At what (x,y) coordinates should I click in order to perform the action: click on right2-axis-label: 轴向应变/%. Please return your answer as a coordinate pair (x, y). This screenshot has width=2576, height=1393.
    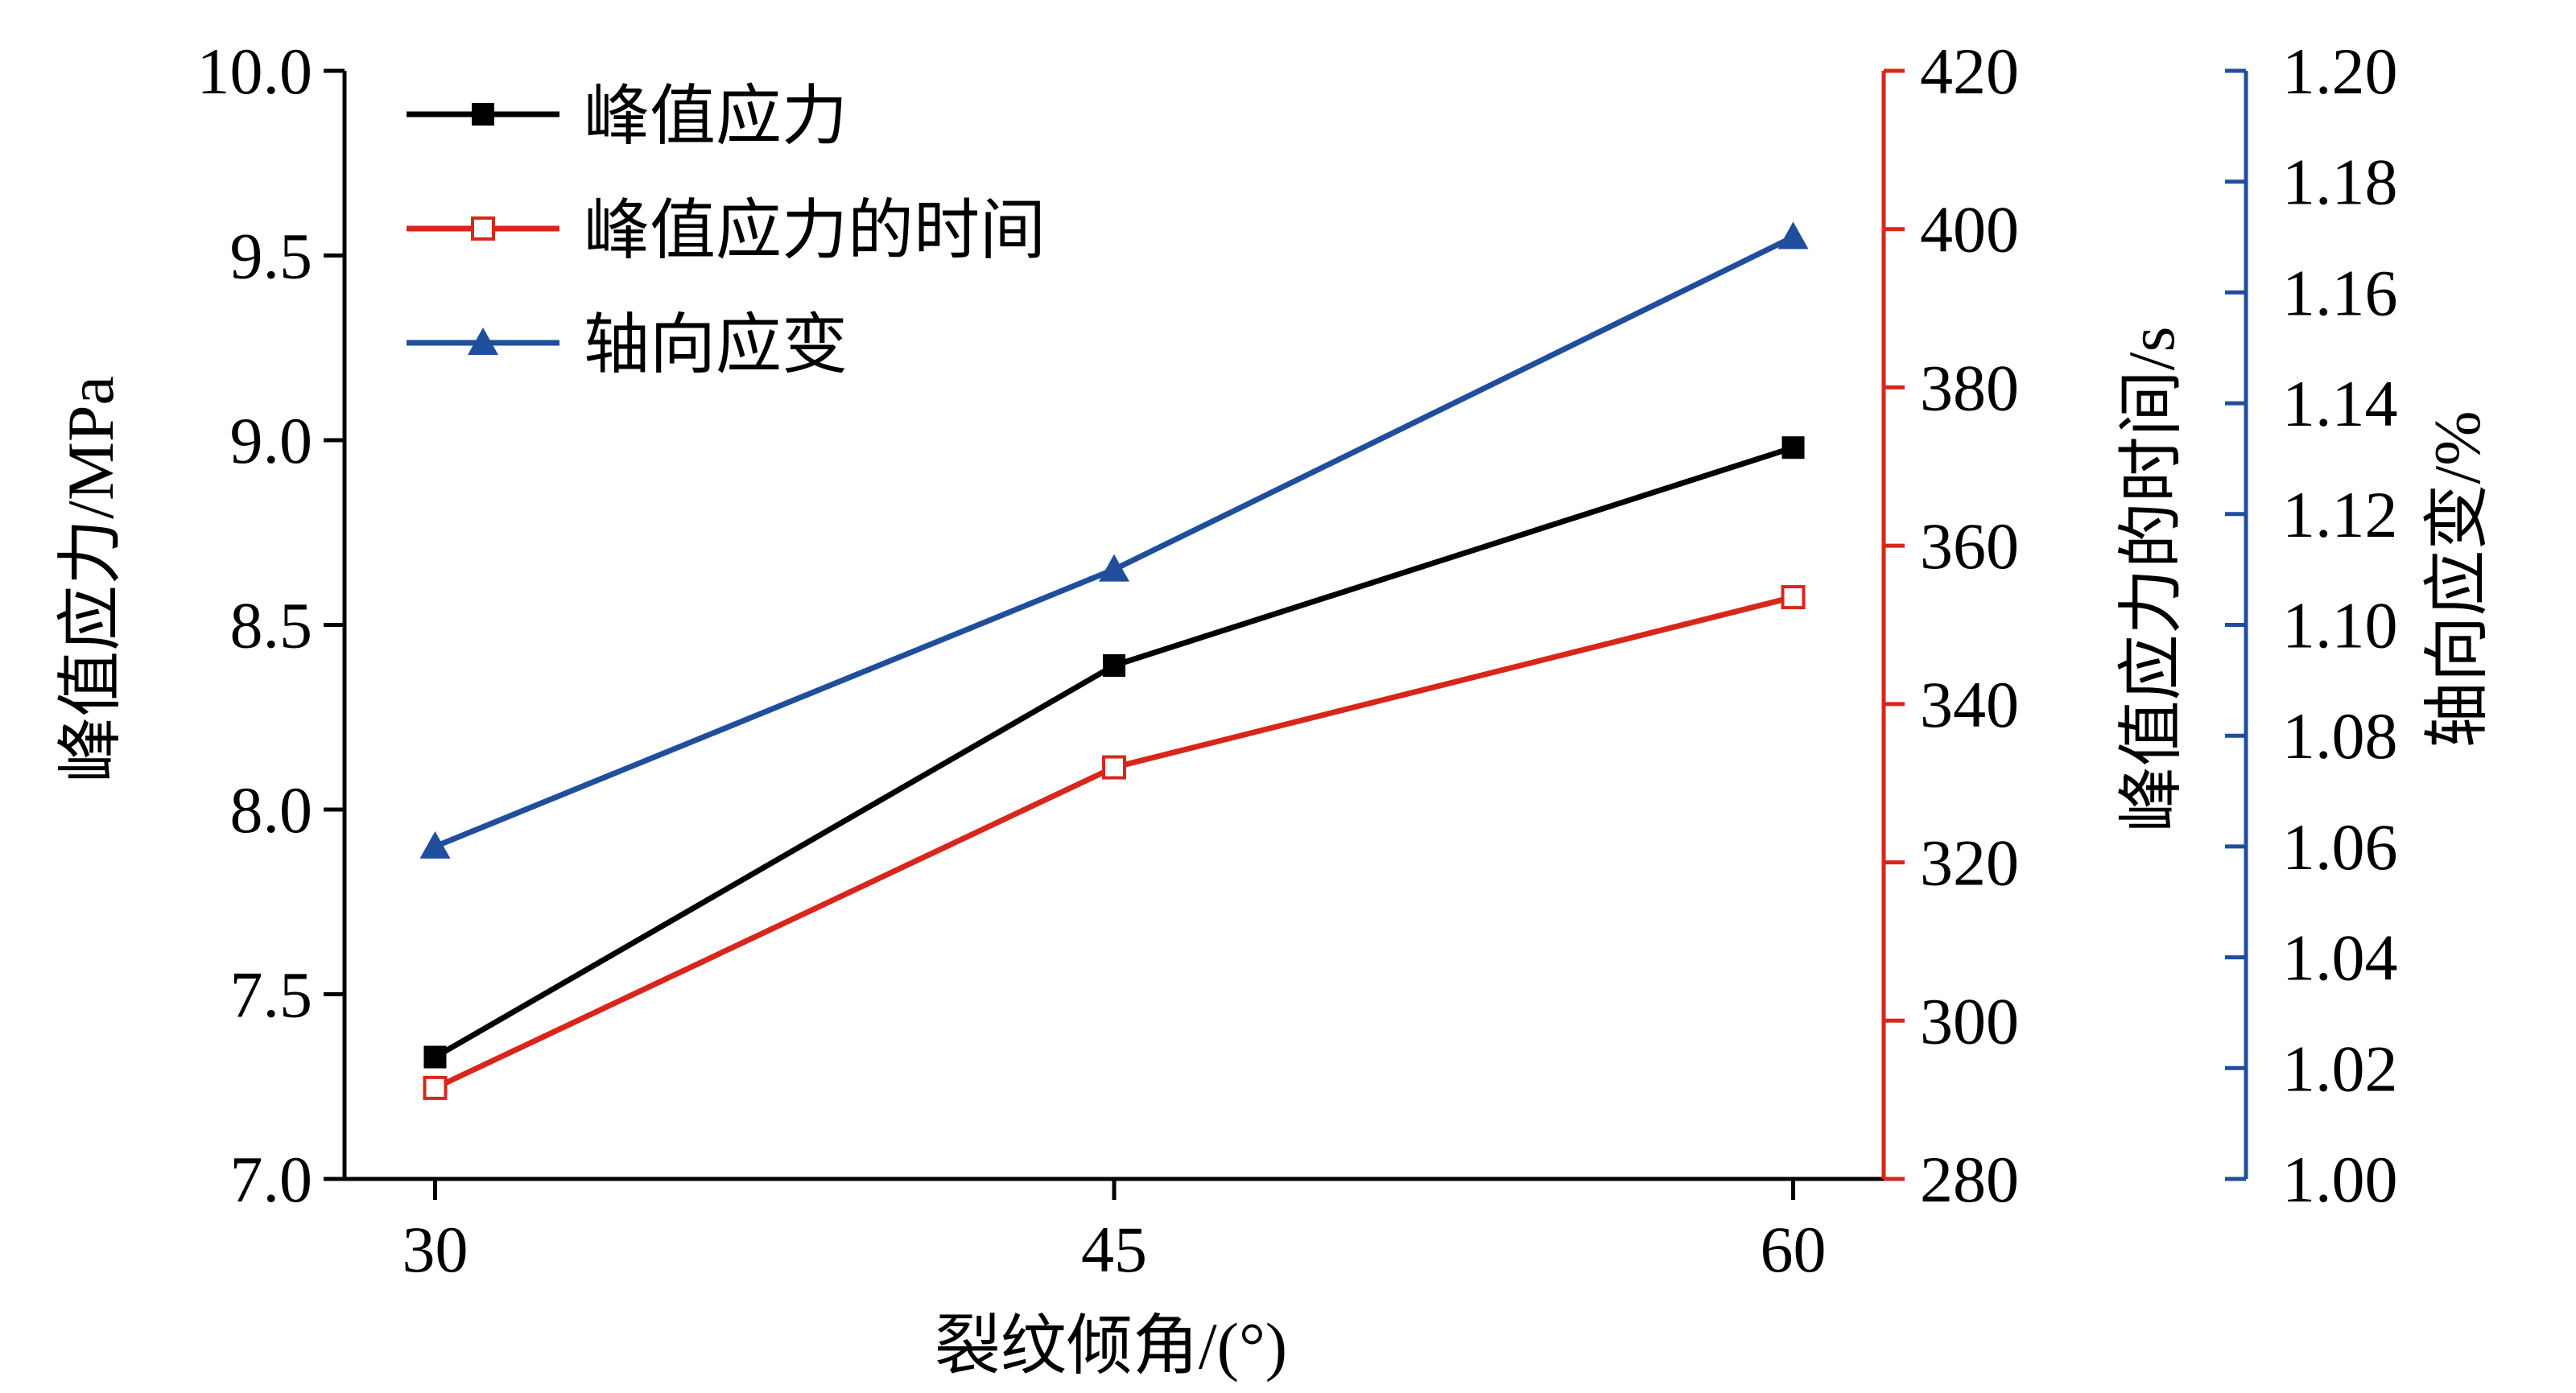
    Looking at the image, I should click on (2457, 579).